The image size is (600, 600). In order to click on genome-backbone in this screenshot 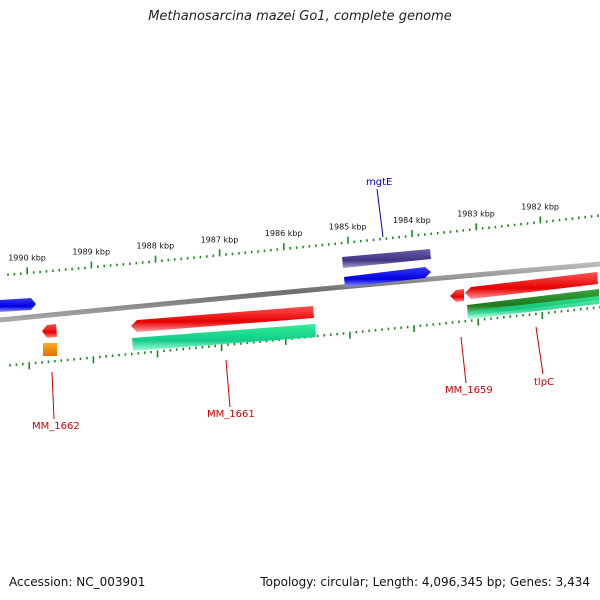, I will do `click(300, 292)`.